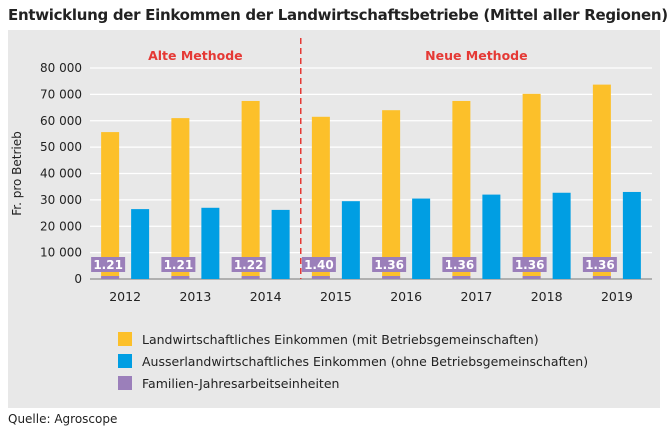 The height and width of the screenshot is (432, 668). What do you see at coordinates (561, 235) in the screenshot?
I see `bar-nonagri-2018` at bounding box center [561, 235].